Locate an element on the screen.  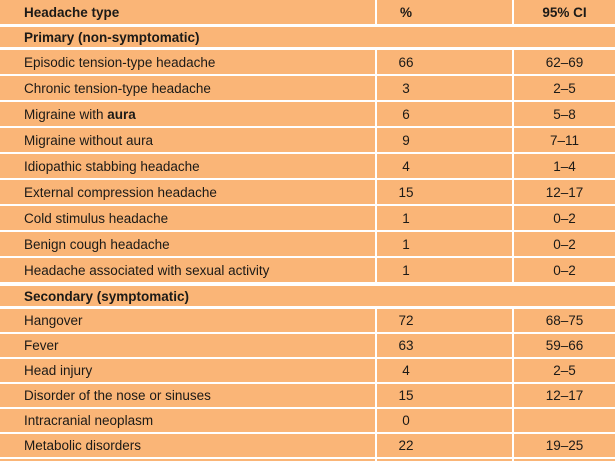
headache-type-cell: Disorder of the nose or sinuses is located at coordinates (187, 395).